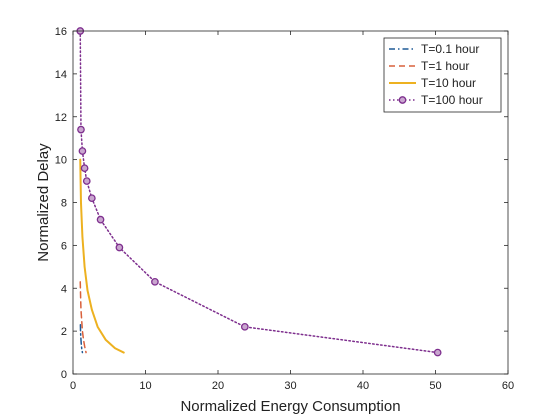  I want to click on y-axis-title: Normalized Delay, so click(43, 202).